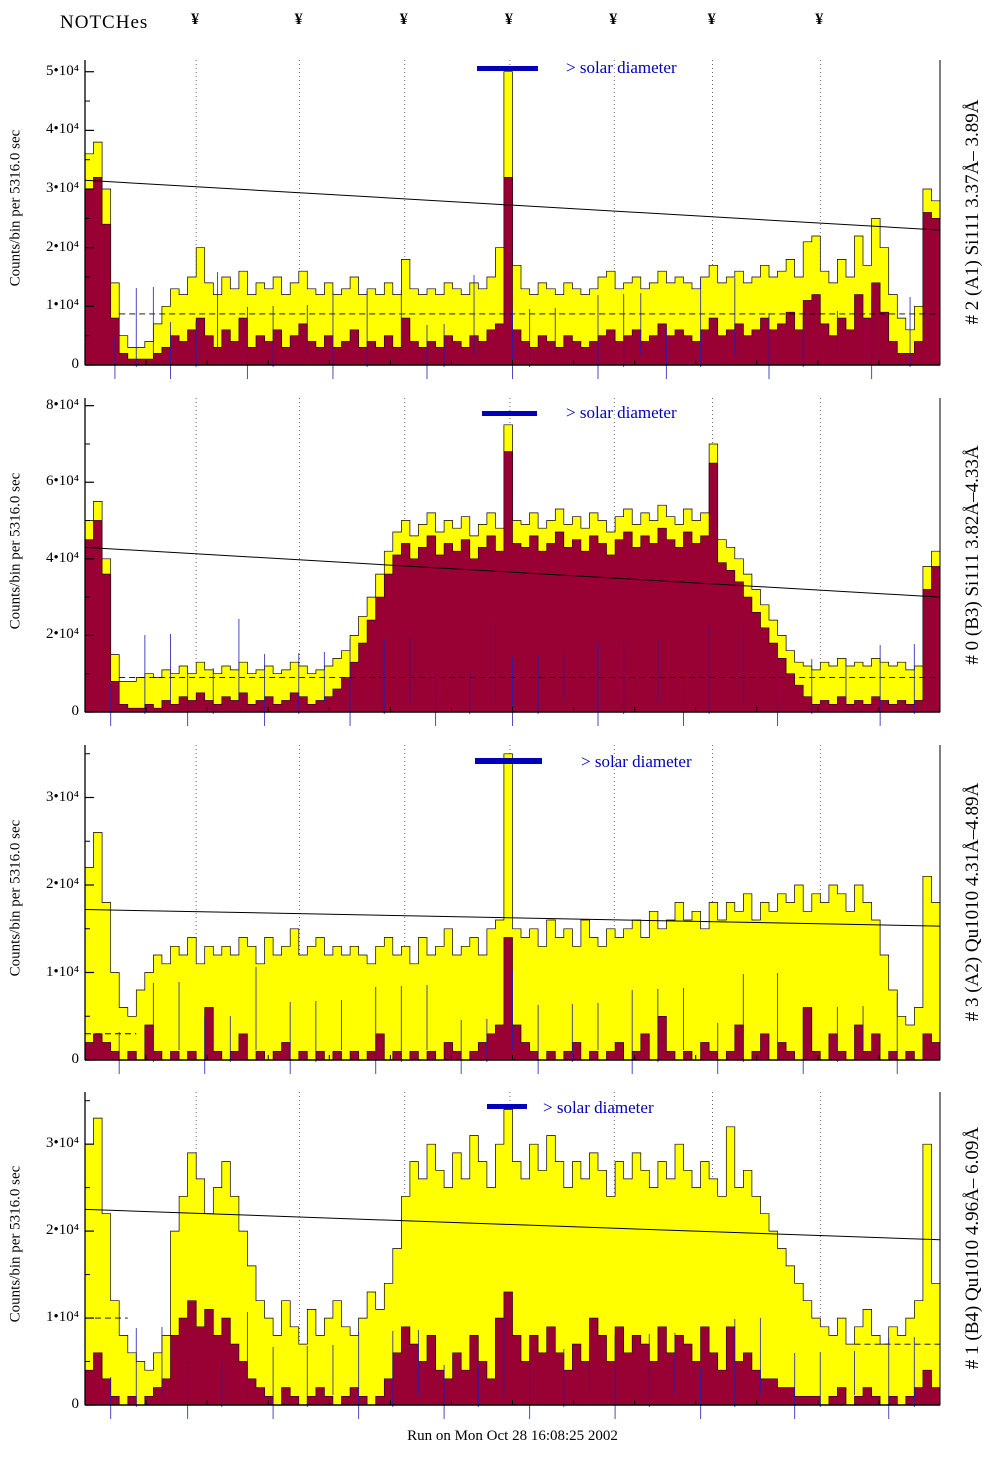 Image resolution: width=1004 pixels, height=1477 pixels. What do you see at coordinates (62, 481) in the screenshot?
I see `y-axis-tick-label: 6•10⁴` at bounding box center [62, 481].